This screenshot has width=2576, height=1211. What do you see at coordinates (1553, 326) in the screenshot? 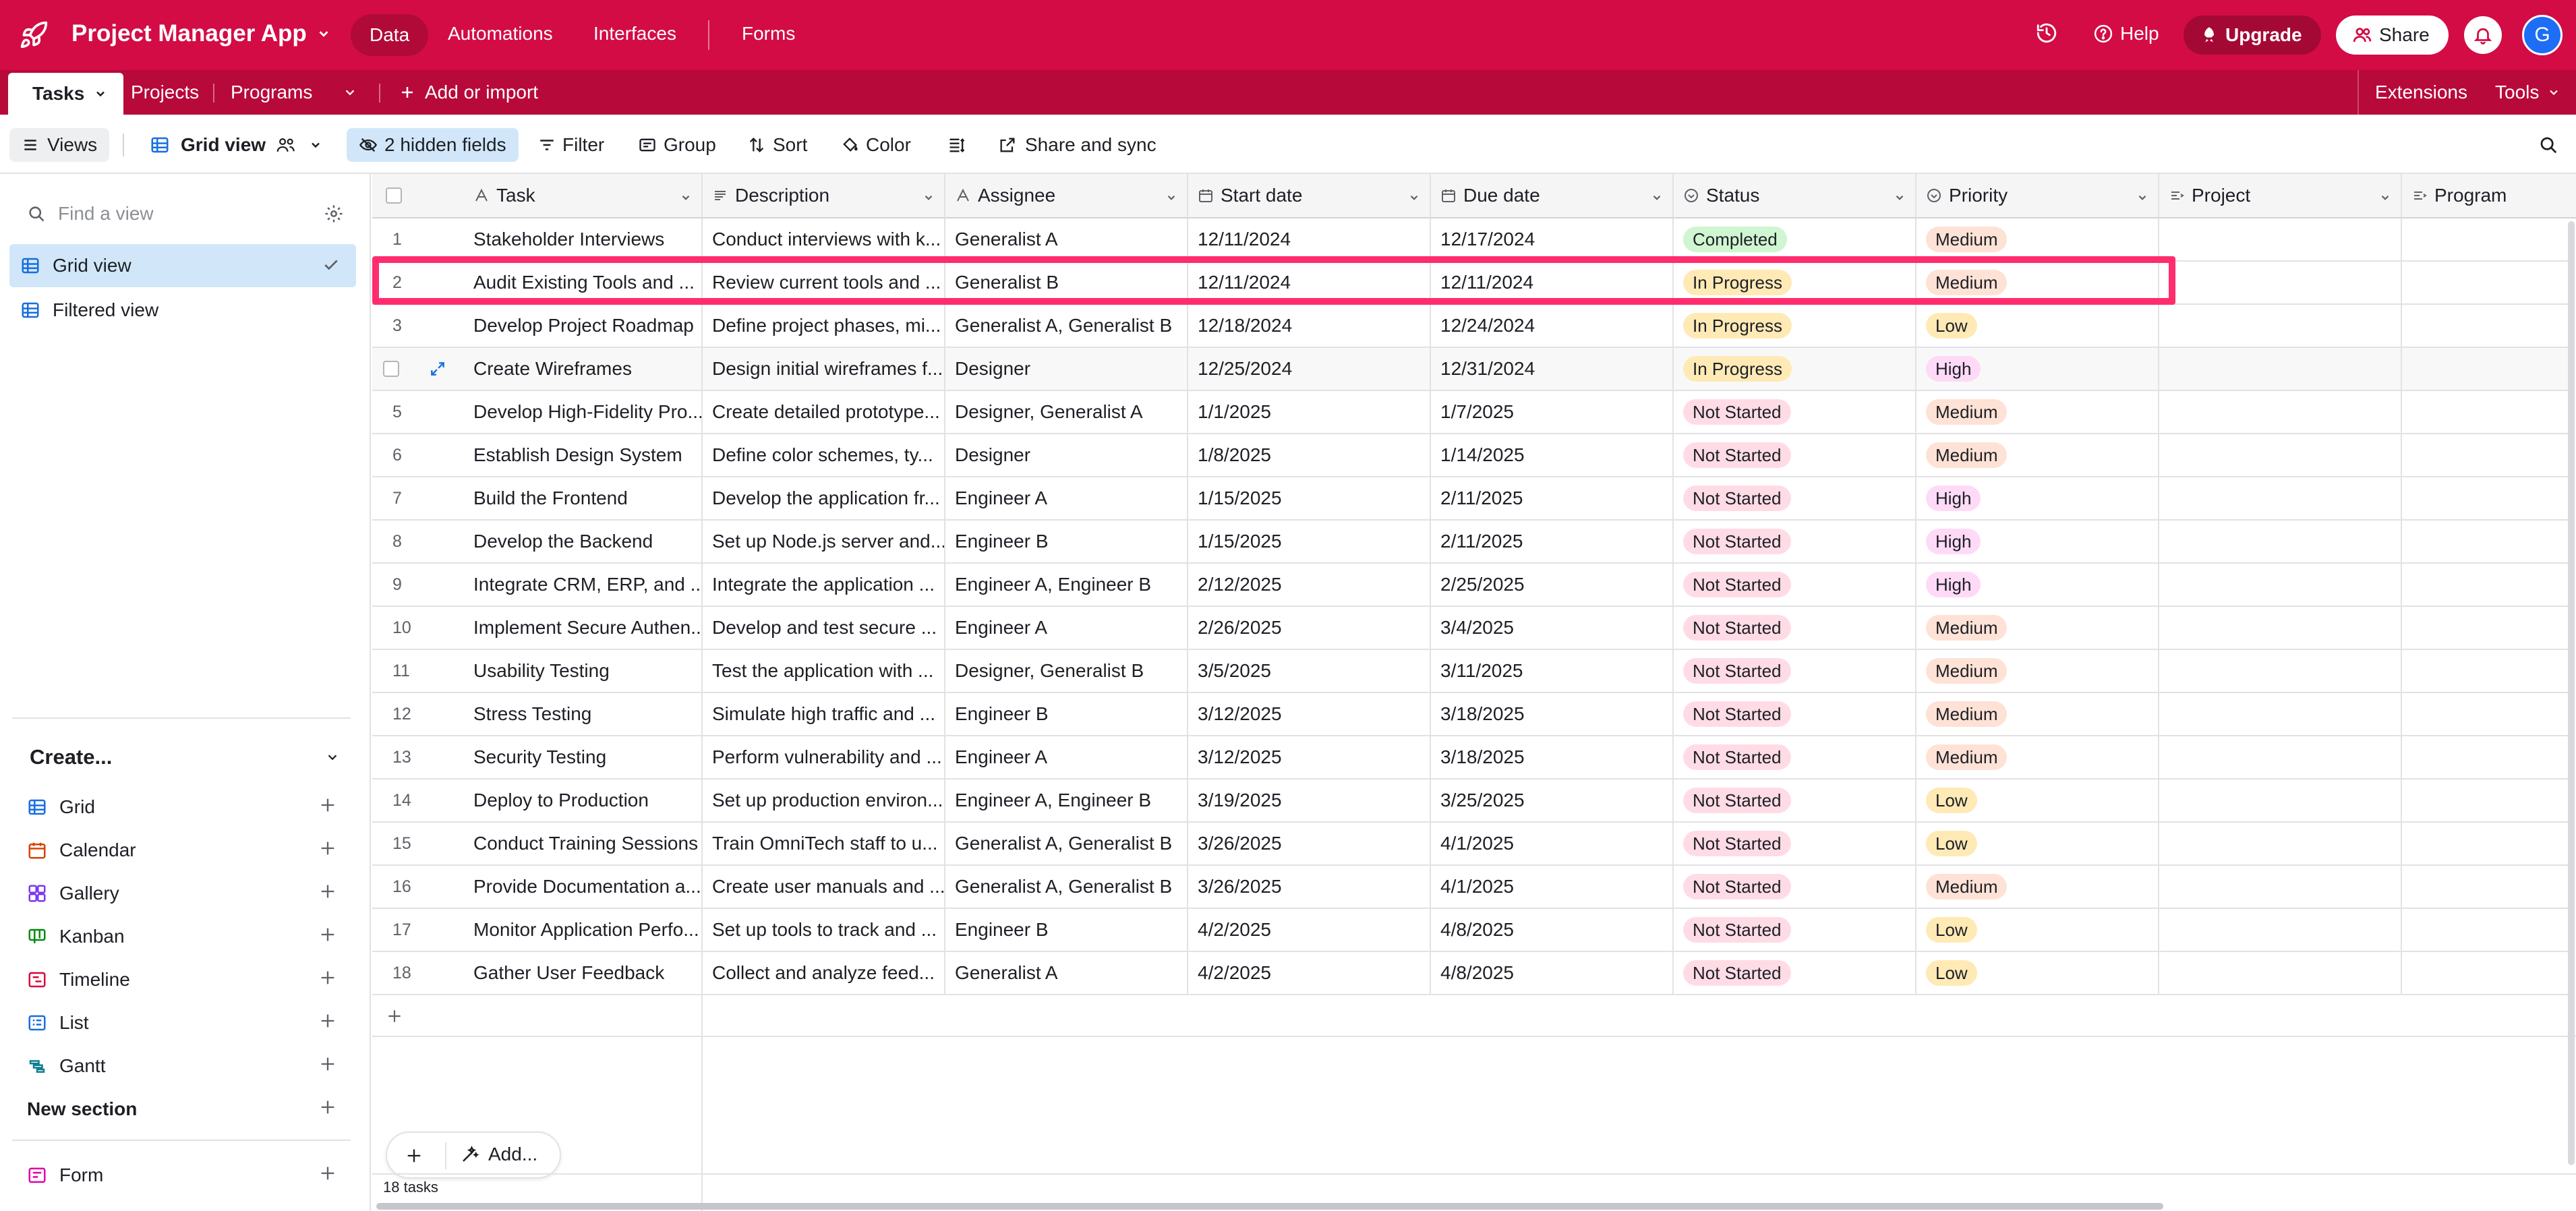
I see `cell-due: 12/24/2024` at bounding box center [1553, 326].